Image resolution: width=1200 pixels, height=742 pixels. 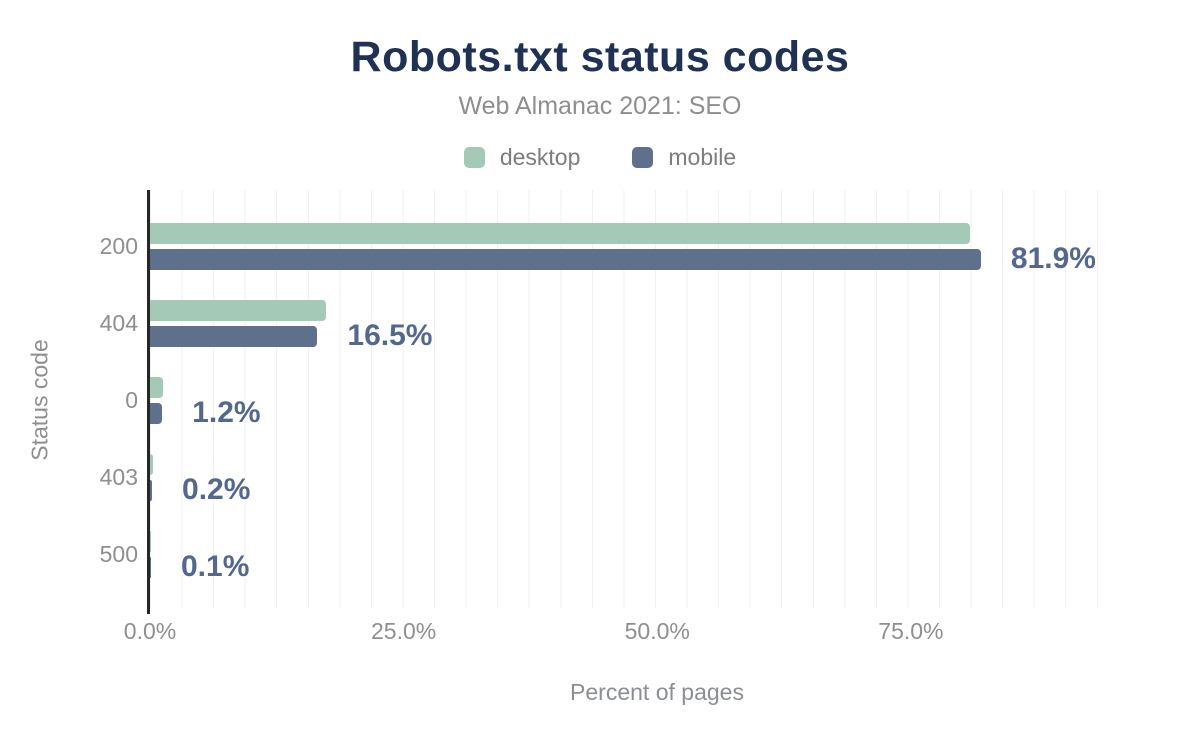 What do you see at coordinates (226, 412) in the screenshot?
I see `value-label-0: 1.2%` at bounding box center [226, 412].